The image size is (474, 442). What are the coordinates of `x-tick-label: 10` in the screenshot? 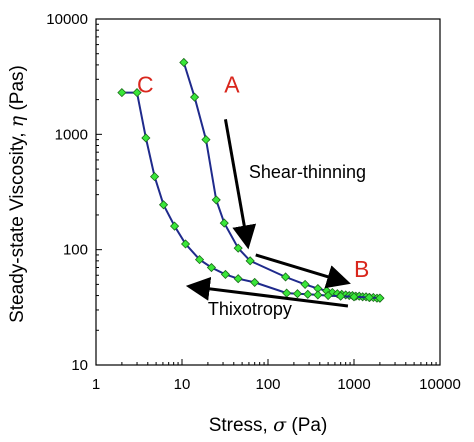 It's located at (182, 384).